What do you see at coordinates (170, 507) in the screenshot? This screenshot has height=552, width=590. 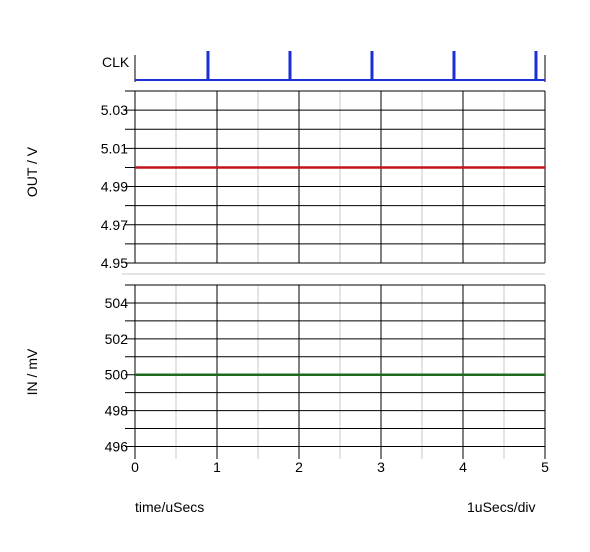 I see `x-axis-label: time/uSecs` at bounding box center [170, 507].